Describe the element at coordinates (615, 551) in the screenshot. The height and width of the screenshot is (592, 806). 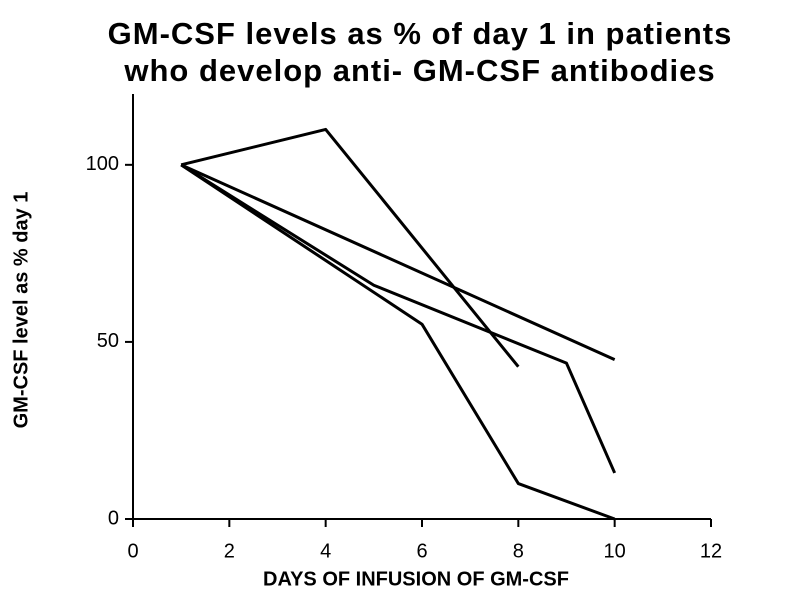
I see `x-tick-label: 10` at that location.